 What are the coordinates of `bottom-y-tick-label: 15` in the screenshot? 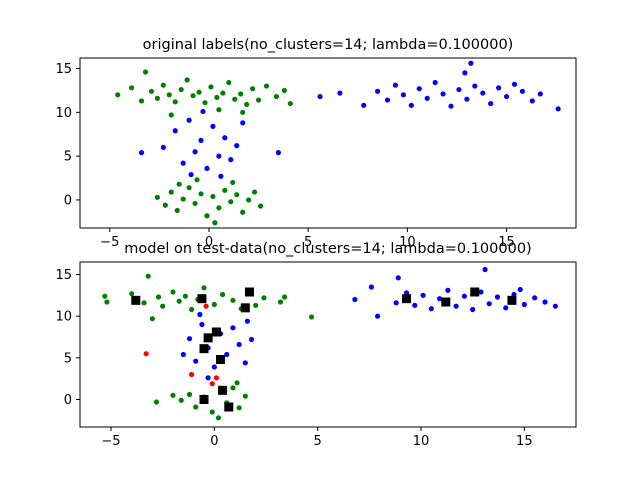 It's located at (63, 275).